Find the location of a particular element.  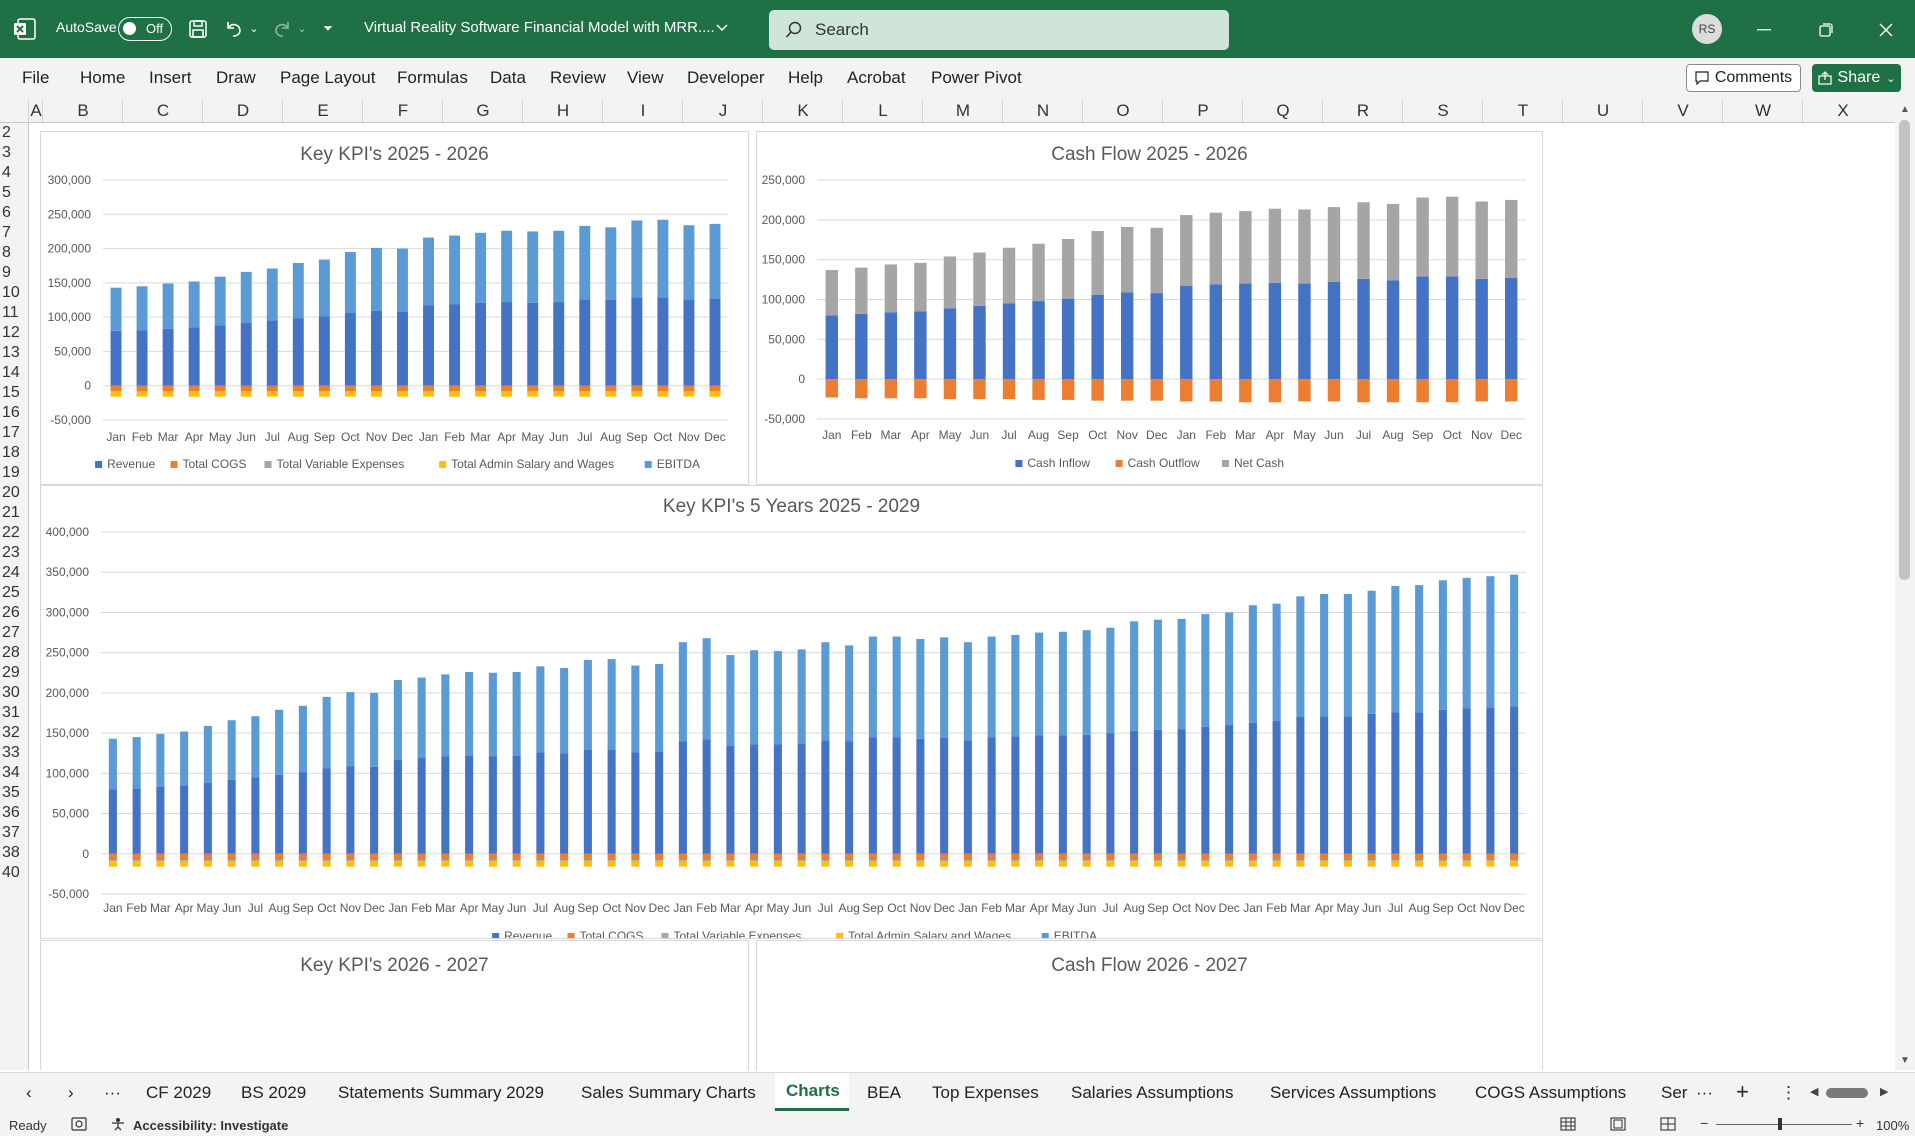

chart-cash-flow-2026-2027: Cash Flow 2026 - 2027 is located at coordinates (1149, 1005).